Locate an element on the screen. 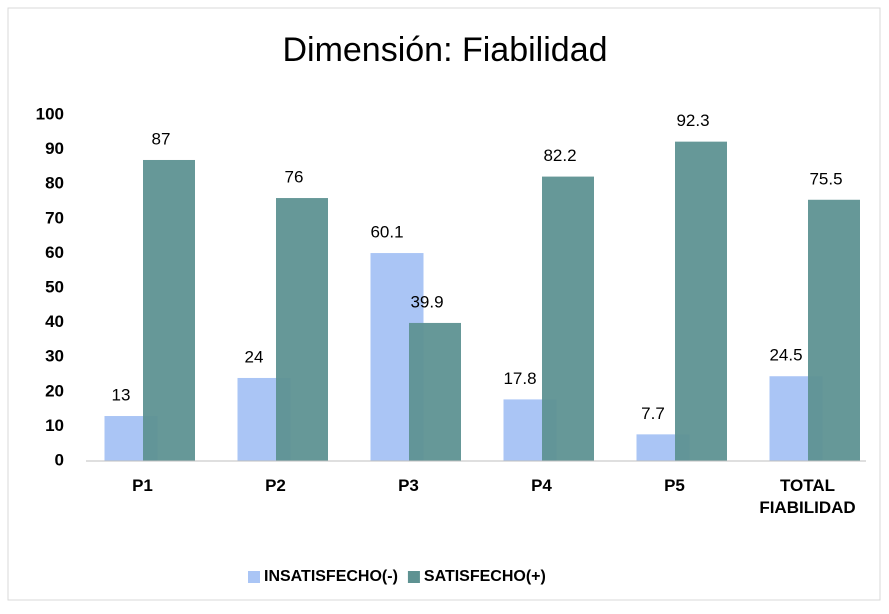 The width and height of the screenshot is (889, 614). x-tick-label-line: P1 is located at coordinates (142, 485).